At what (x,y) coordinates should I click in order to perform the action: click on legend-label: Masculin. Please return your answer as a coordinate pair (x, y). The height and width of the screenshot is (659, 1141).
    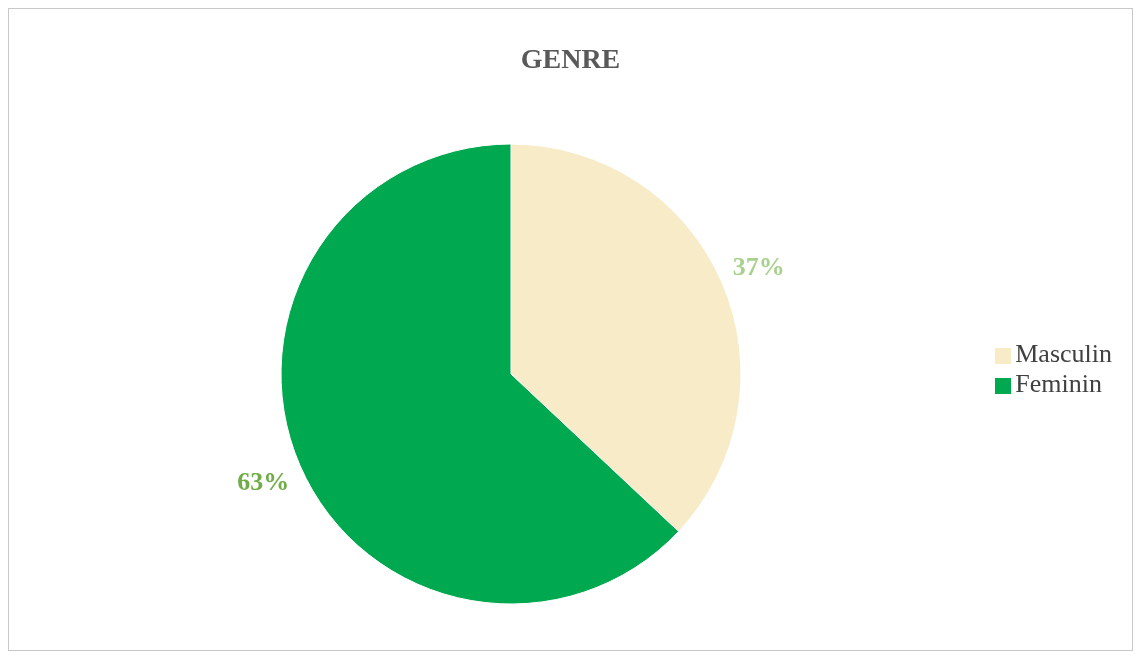
    Looking at the image, I should click on (1063, 353).